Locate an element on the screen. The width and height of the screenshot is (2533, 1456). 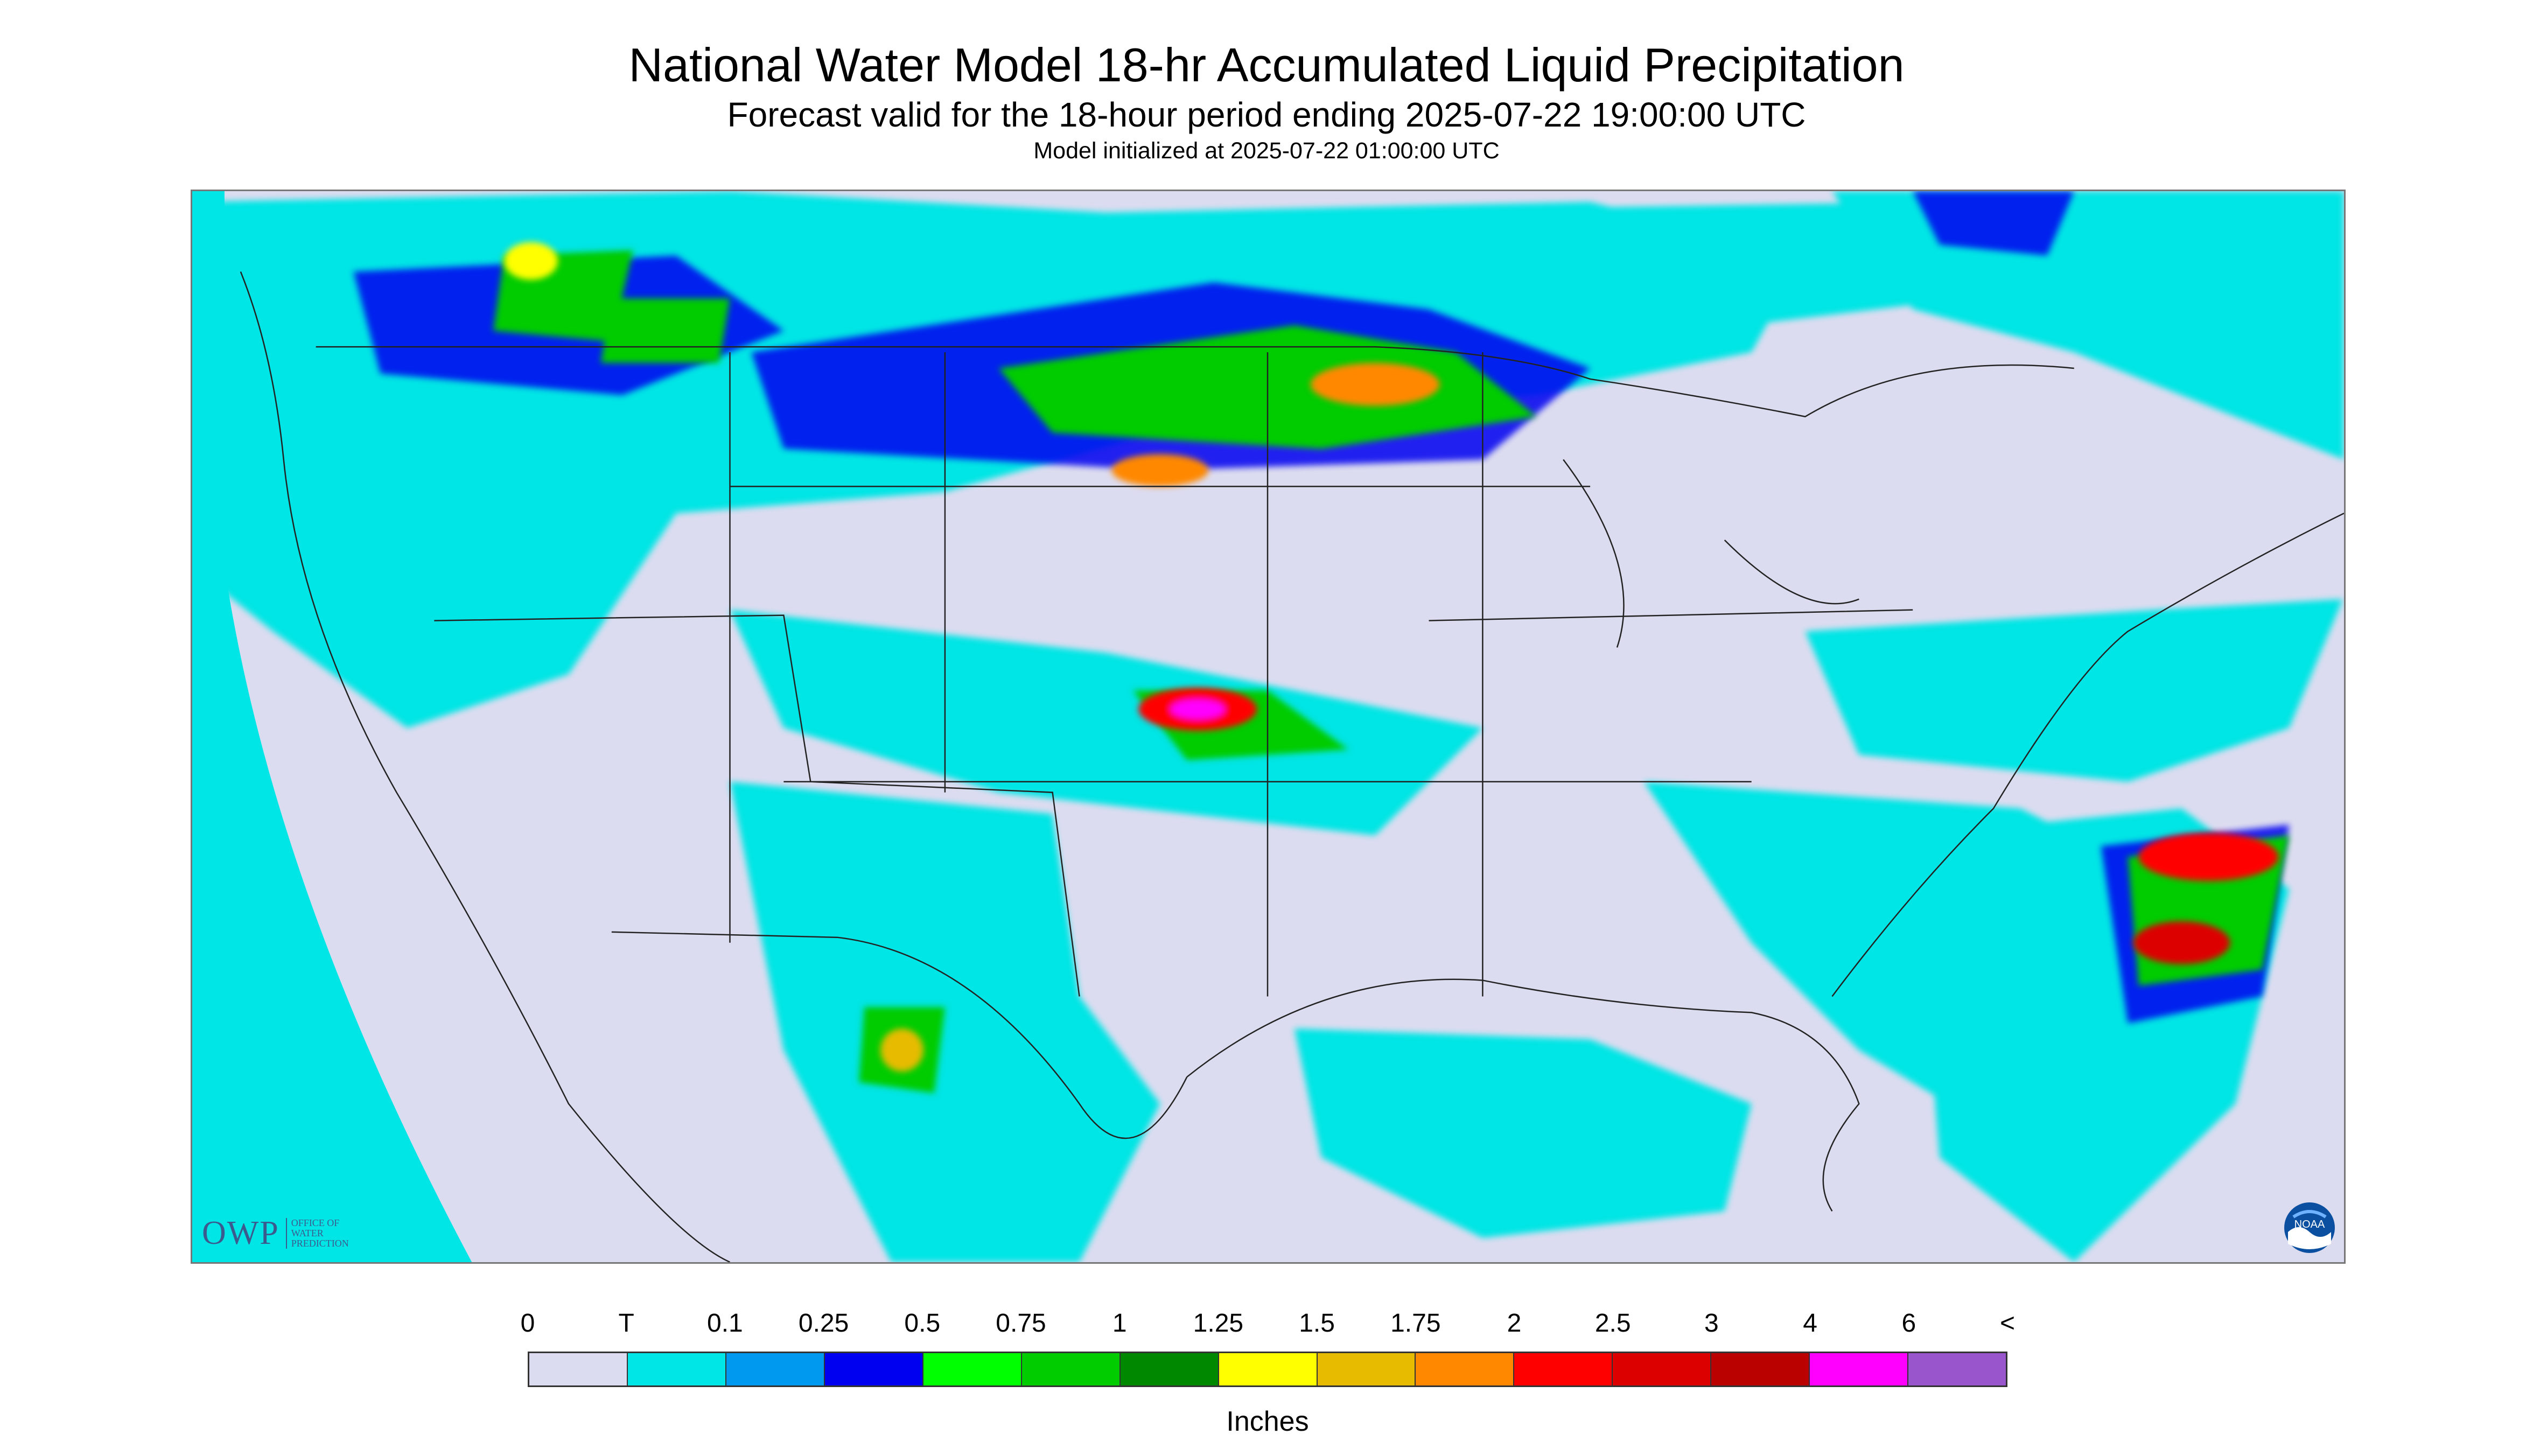
legend-tick-label: < is located at coordinates (2007, 1323).